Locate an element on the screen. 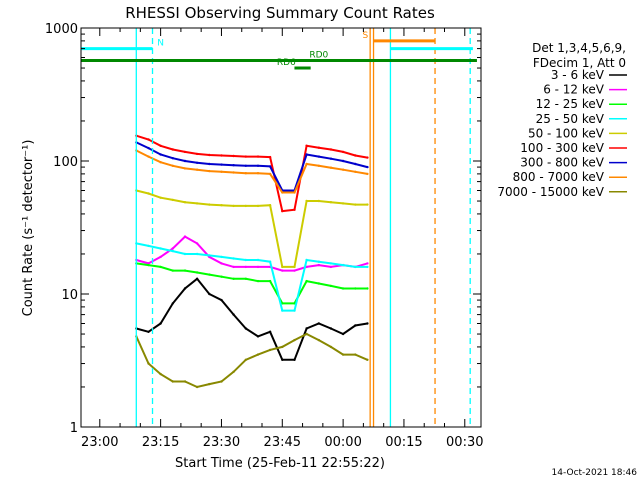 The height and width of the screenshot is (480, 640). legend-entry-label: 800 - 7000 keV is located at coordinates (559, 177).